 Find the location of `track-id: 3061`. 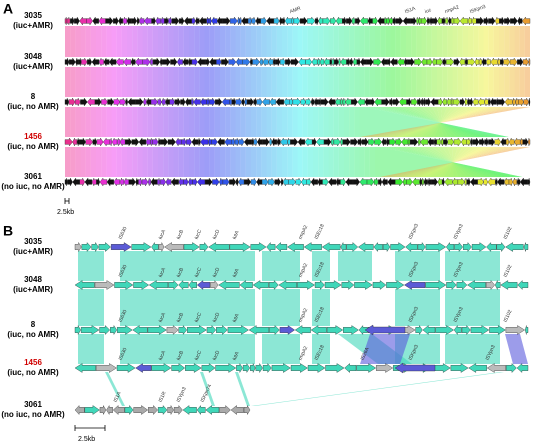

track-id: 3061 is located at coordinates (33, 176).